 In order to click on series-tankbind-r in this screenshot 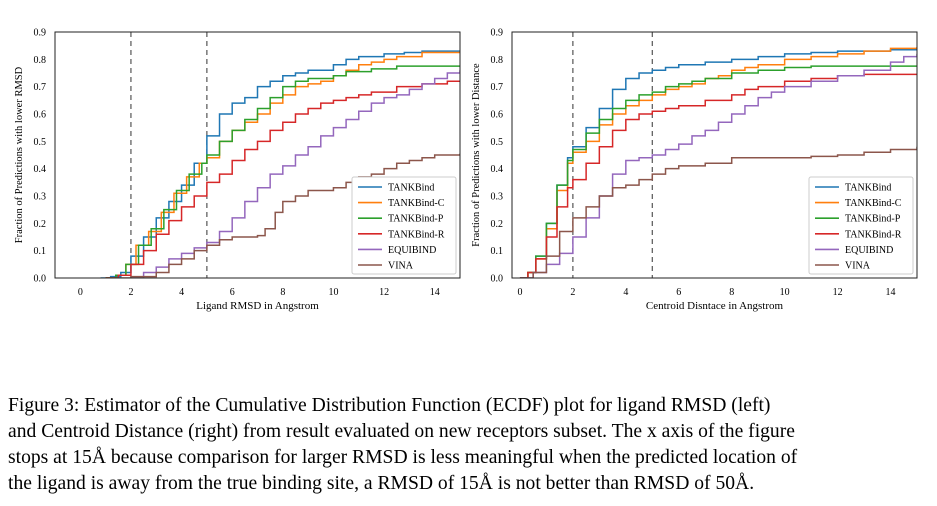, I will do `click(282, 179)`.